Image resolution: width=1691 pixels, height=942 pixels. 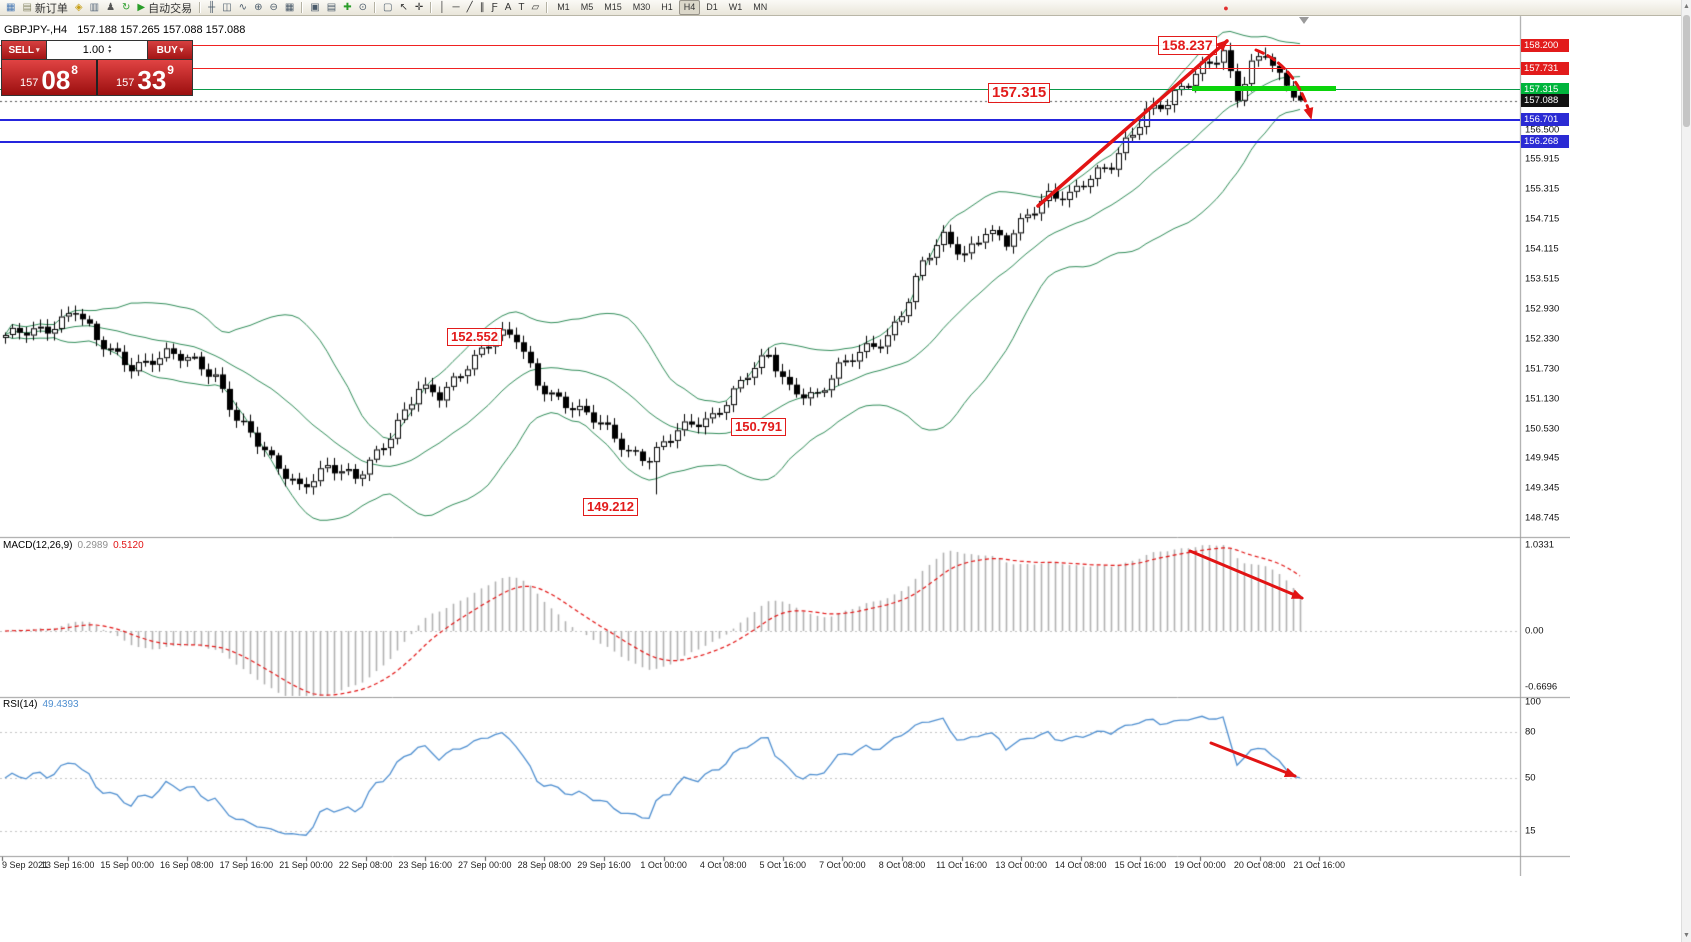 I want to click on trendline-button: ╱, so click(x=470, y=8).